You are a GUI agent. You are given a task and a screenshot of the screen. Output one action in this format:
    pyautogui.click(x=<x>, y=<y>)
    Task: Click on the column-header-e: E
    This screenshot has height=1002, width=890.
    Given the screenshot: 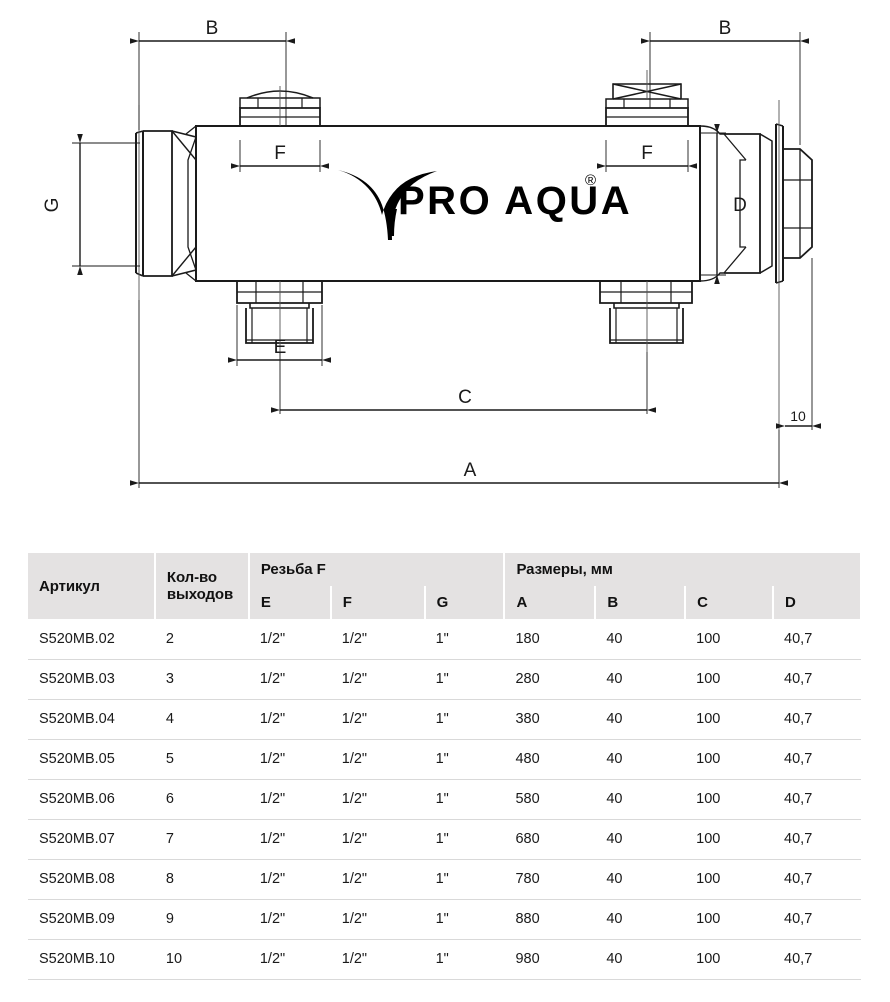 What is the action you would take?
    pyautogui.click(x=290, y=602)
    